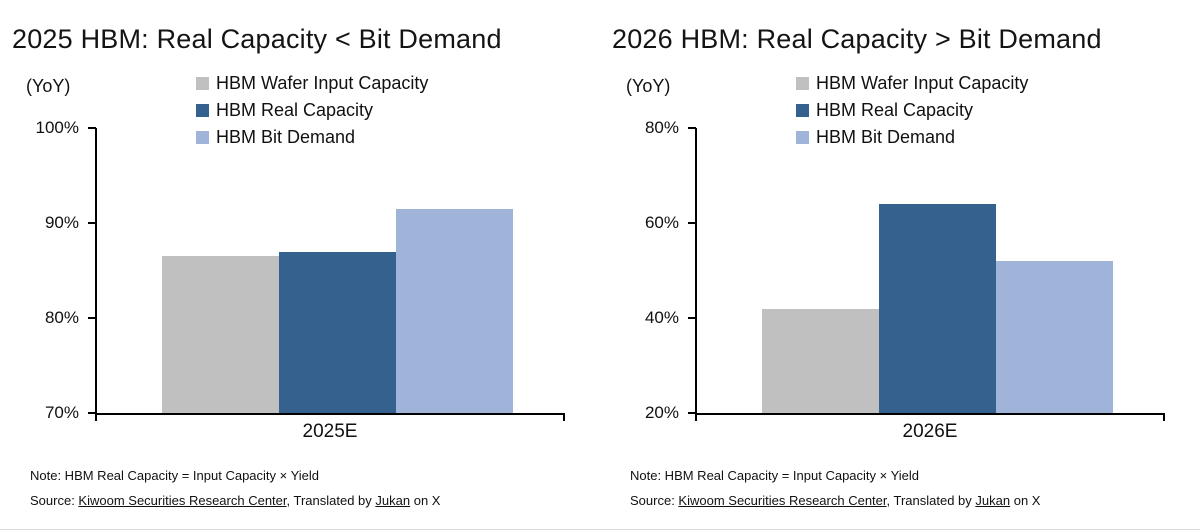 Image resolution: width=1200 pixels, height=532 pixels. Describe the element at coordinates (61, 222) in the screenshot. I see `y-tick-label: 90%` at that location.